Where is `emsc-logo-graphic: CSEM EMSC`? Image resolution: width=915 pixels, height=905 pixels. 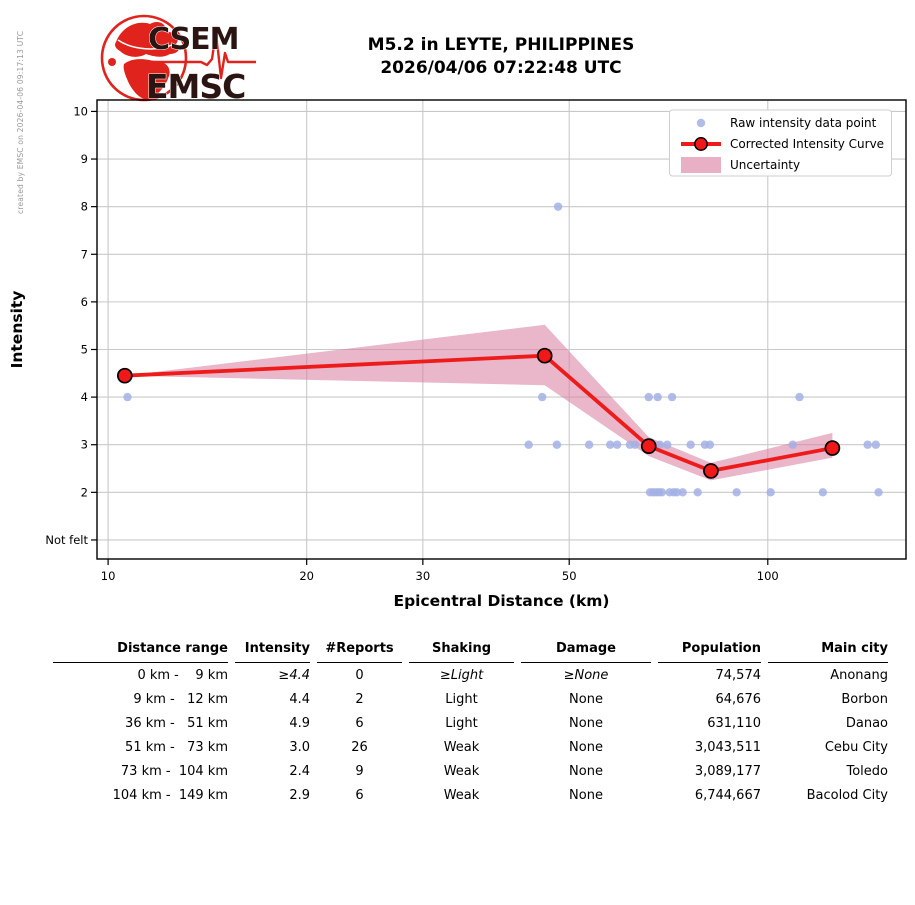 emsc-logo-graphic: CSEM EMSC is located at coordinates (178, 60).